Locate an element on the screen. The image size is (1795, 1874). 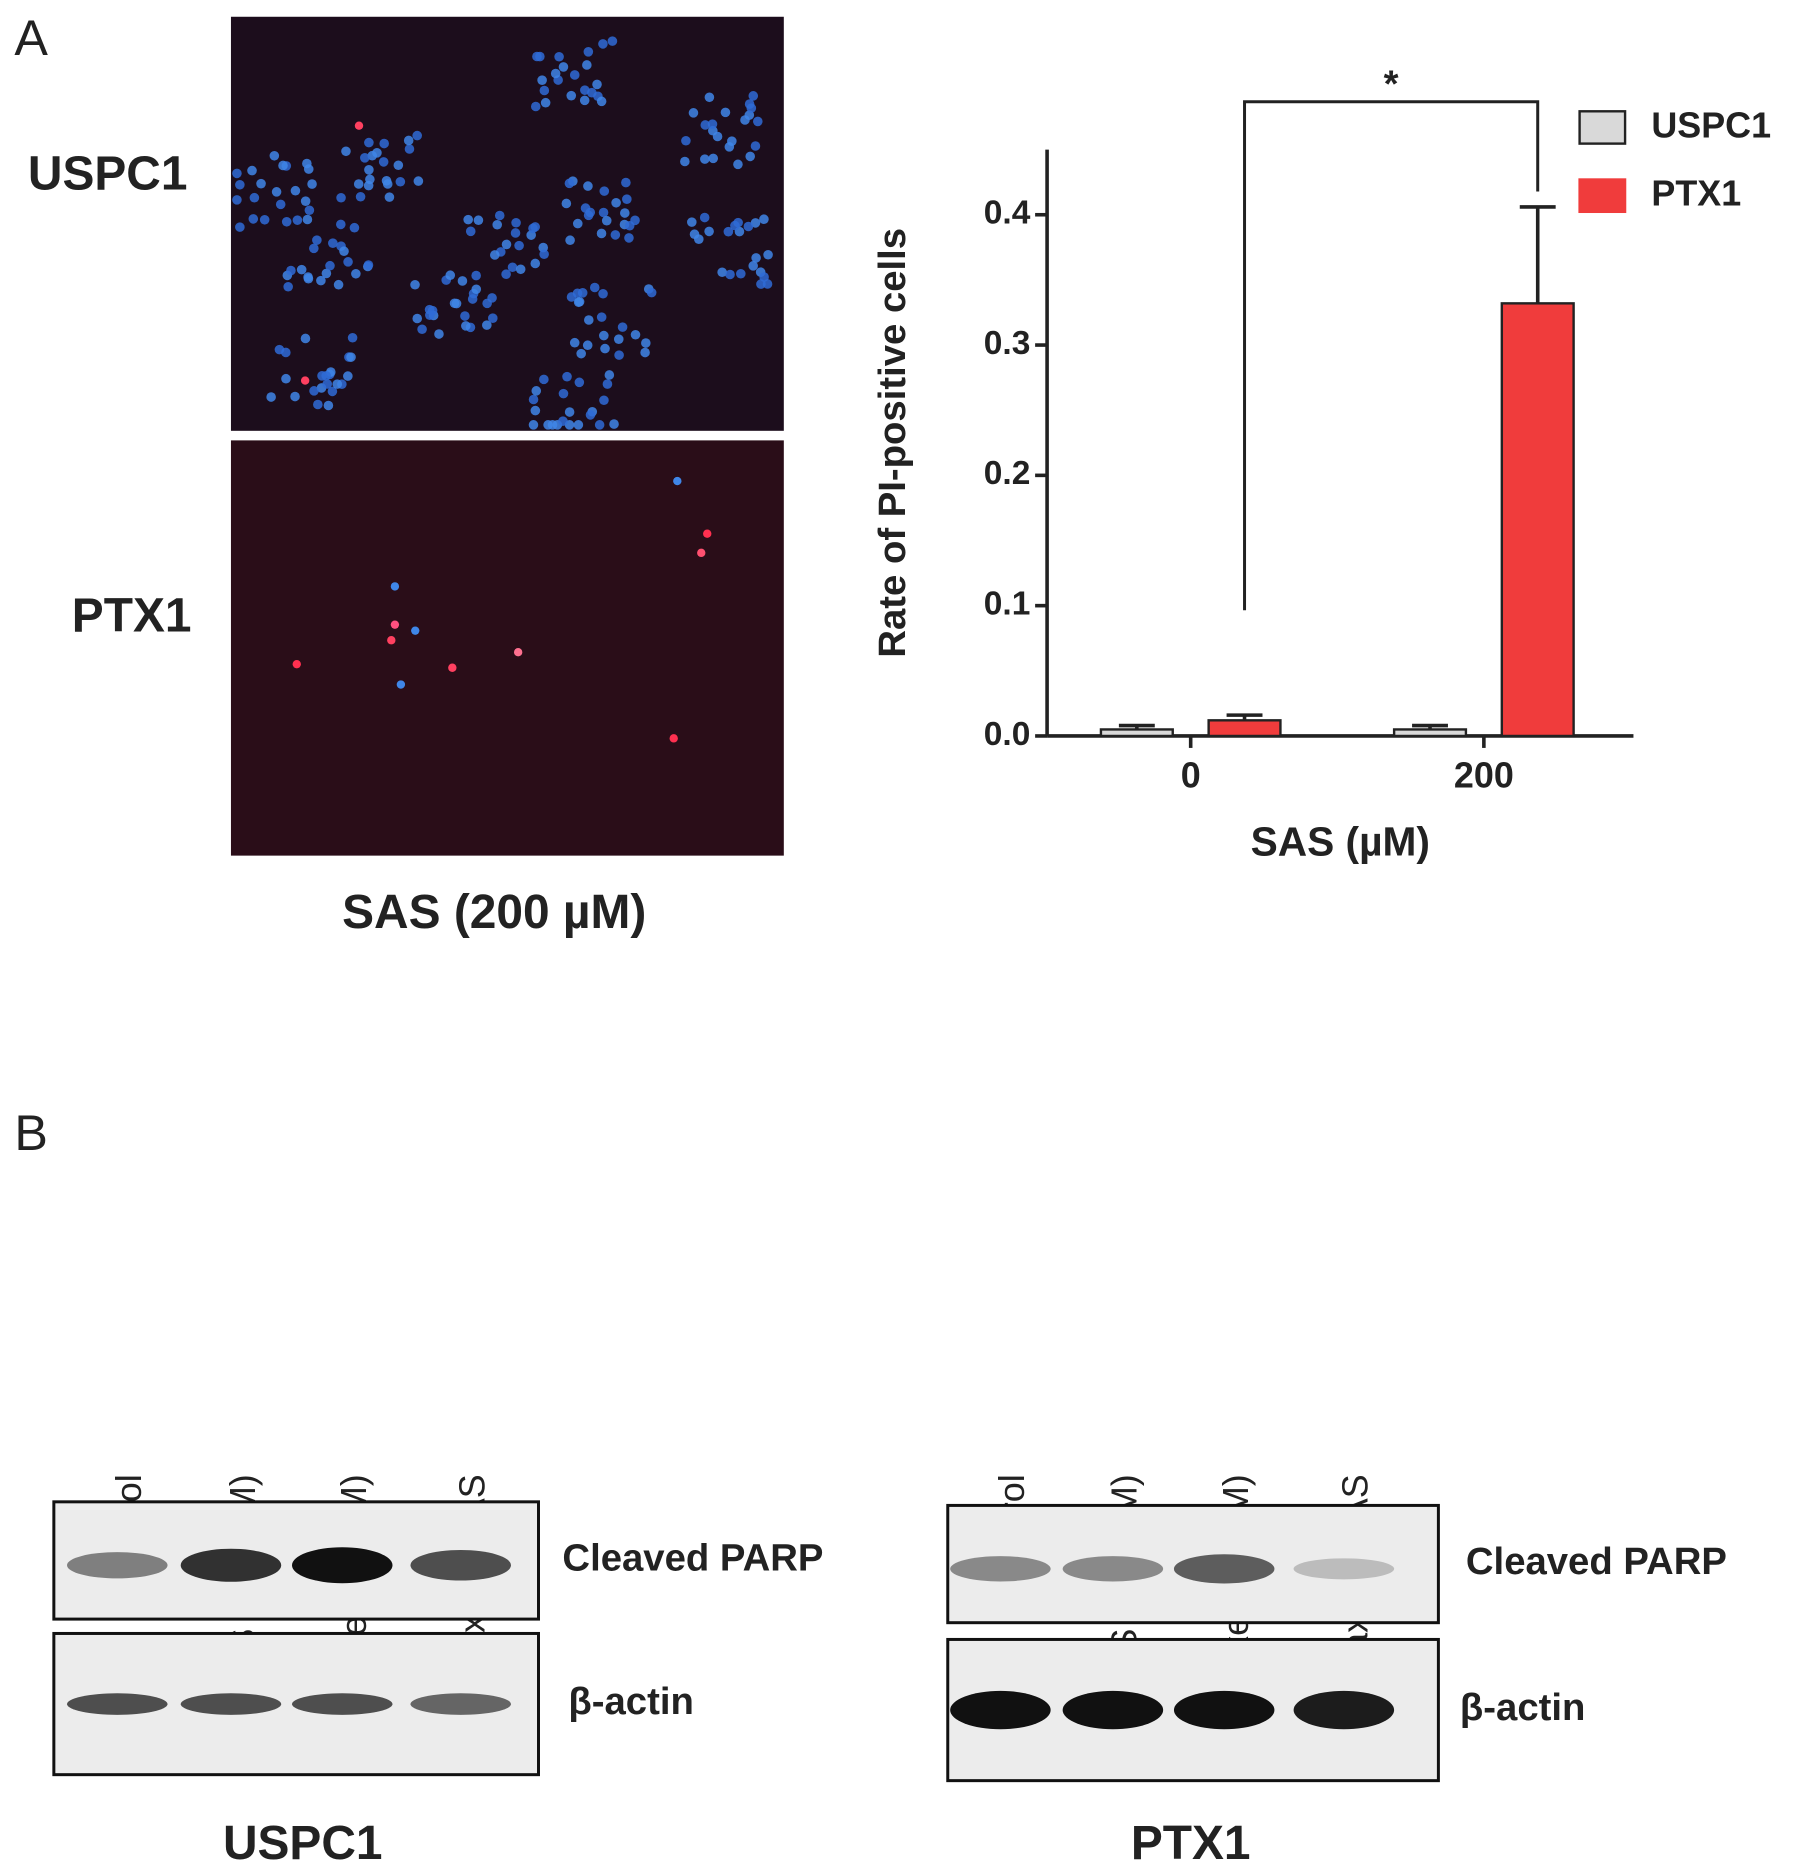
y-tick-label: 0.4 is located at coordinates (1007, 213).